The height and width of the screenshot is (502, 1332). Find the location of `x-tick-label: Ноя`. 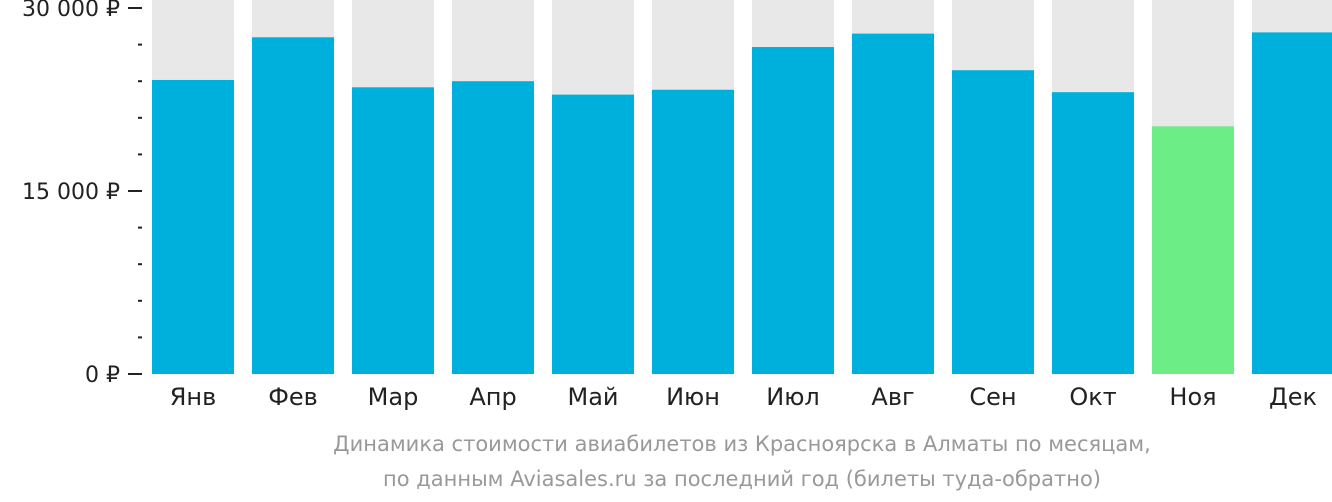

x-tick-label: Ноя is located at coordinates (1192, 397).